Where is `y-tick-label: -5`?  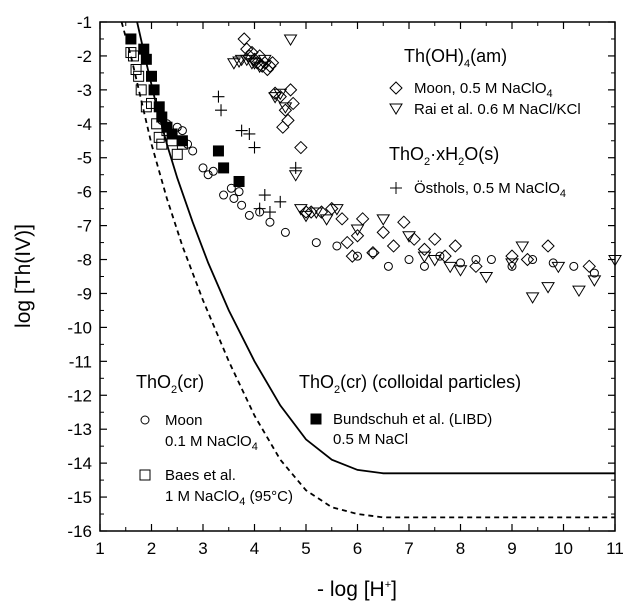 y-tick-label: -5 is located at coordinates (84, 158).